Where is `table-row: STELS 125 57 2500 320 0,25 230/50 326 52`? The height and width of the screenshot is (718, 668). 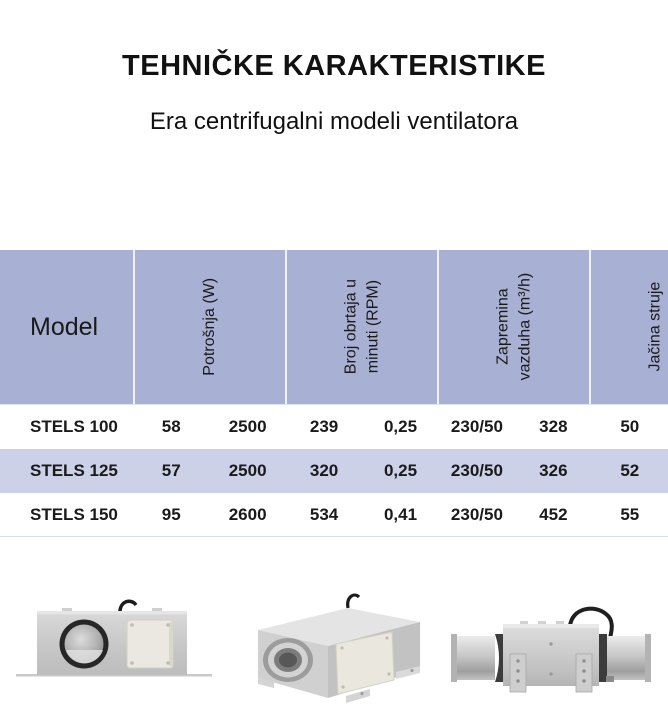 table-row: STELS 125 57 2500 320 0,25 230/50 326 52 is located at coordinates (334, 471).